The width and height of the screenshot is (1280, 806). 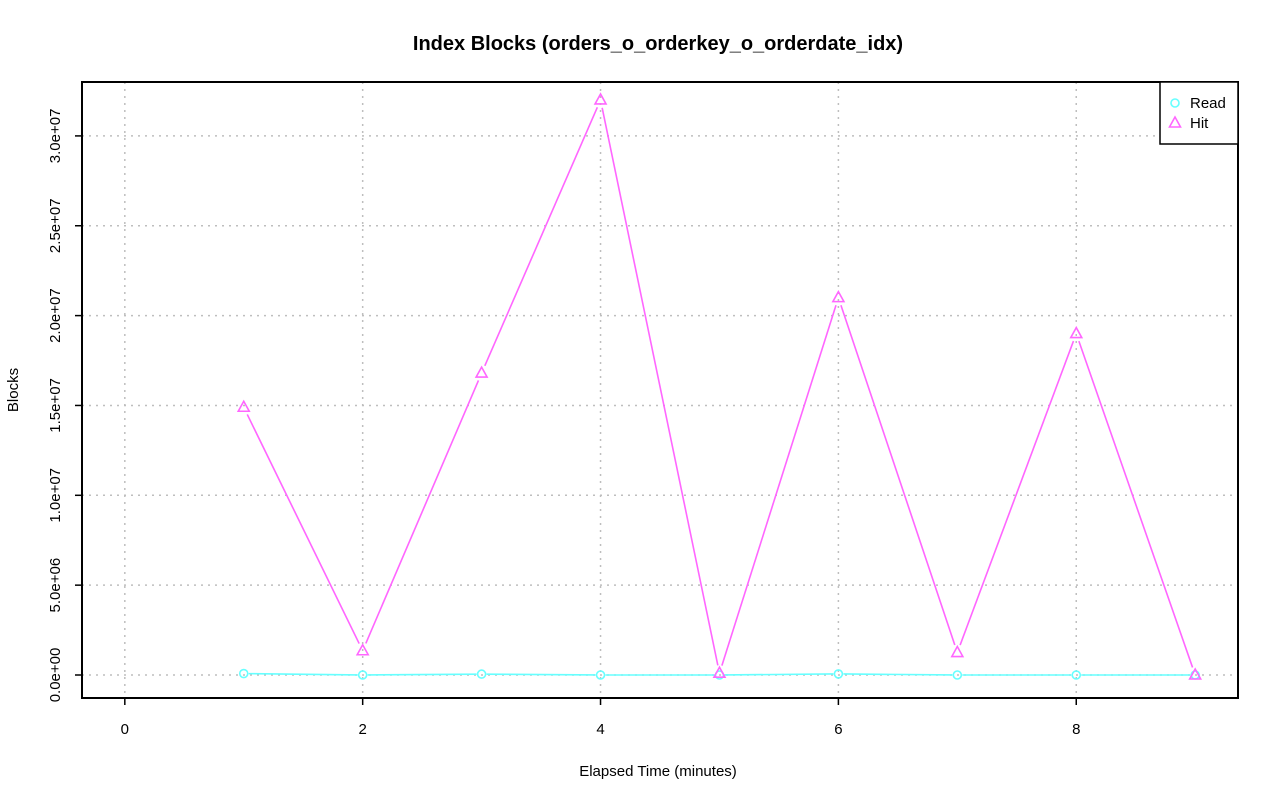 What do you see at coordinates (55, 136) in the screenshot?
I see `y-tick-label: 3.0e+07` at bounding box center [55, 136].